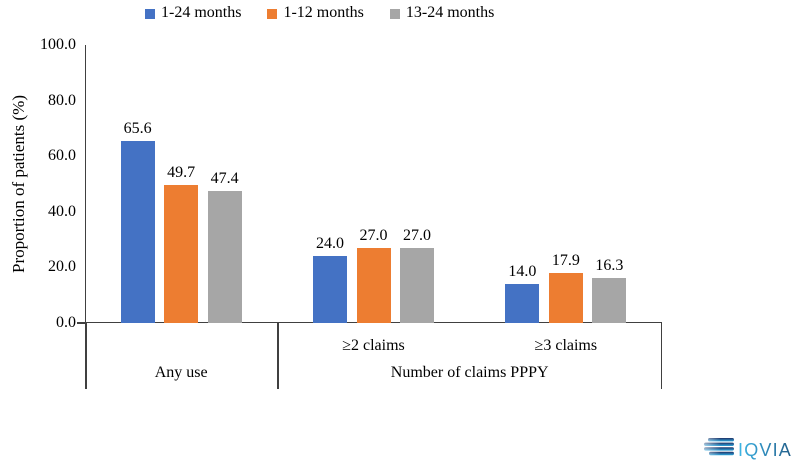 This screenshot has width=797, height=464. Describe the element at coordinates (62, 211) in the screenshot. I see `y-tick-label: 40.0` at that location.